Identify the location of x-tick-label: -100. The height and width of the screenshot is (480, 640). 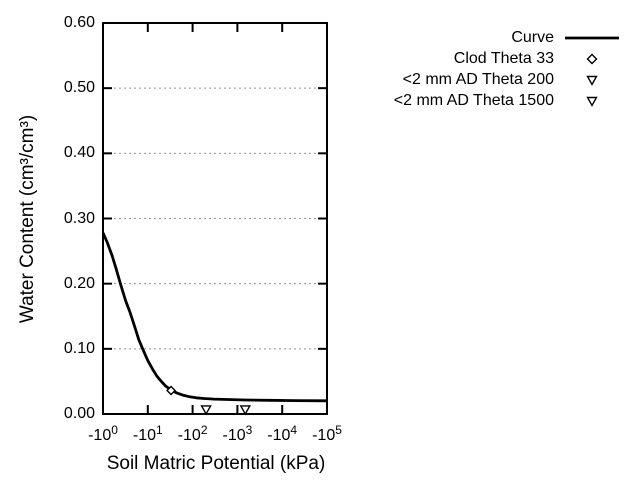
(103, 433).